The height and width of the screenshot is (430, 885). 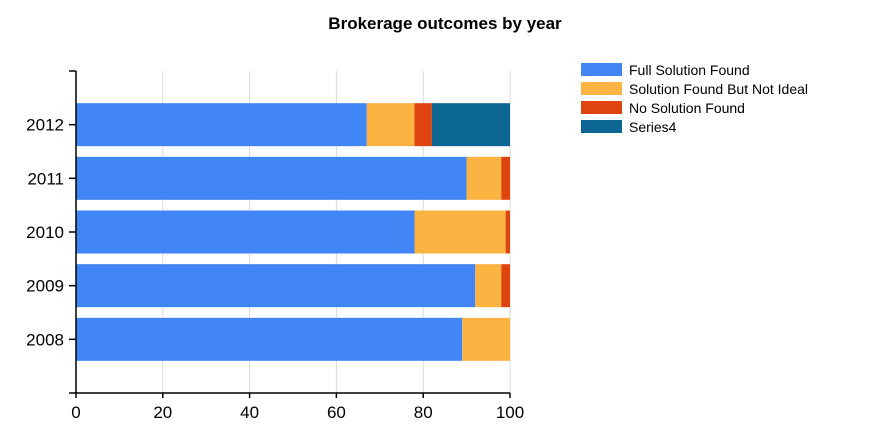 I want to click on chart-title: Brokerage outcomes by year, so click(x=445, y=23).